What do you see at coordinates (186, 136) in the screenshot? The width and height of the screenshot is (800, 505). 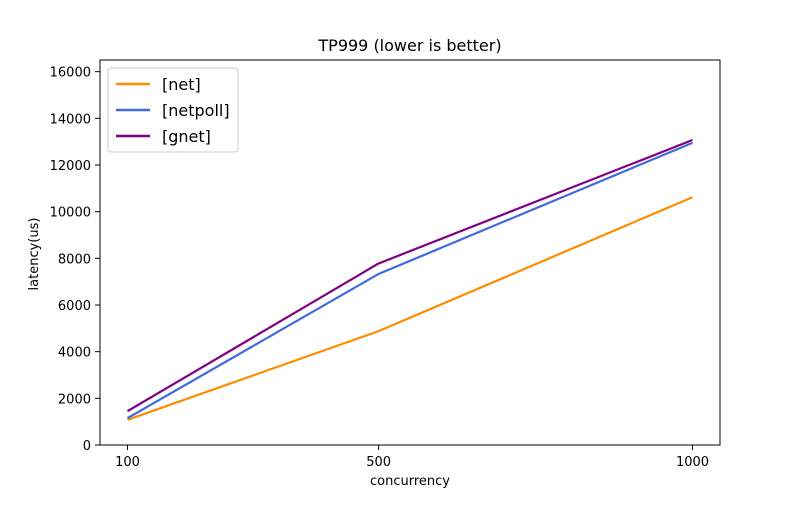 I see `legend-label: [gnet]` at bounding box center [186, 136].